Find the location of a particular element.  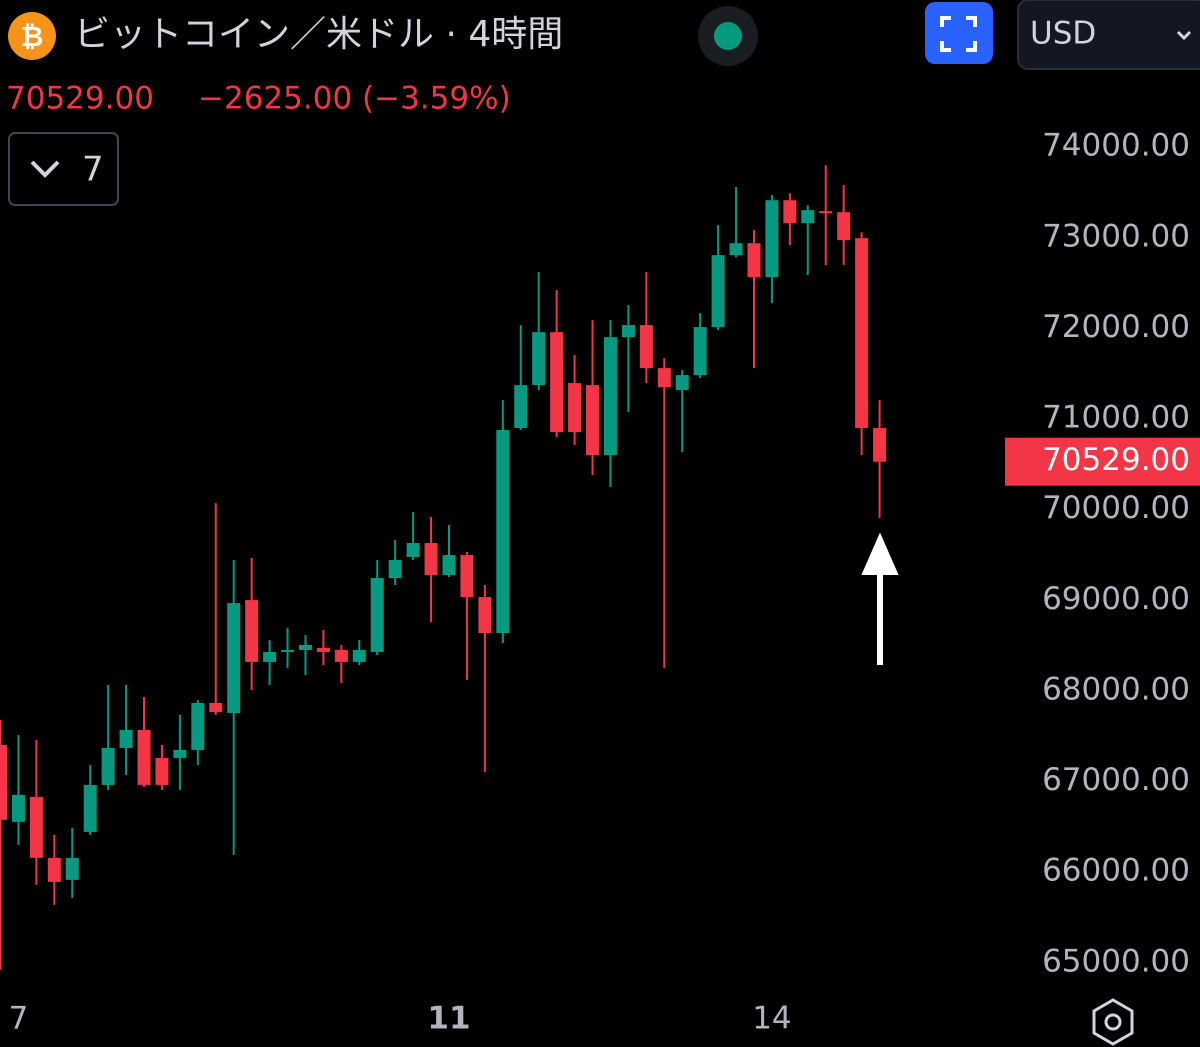

last-price-tag is located at coordinates (1102, 461).